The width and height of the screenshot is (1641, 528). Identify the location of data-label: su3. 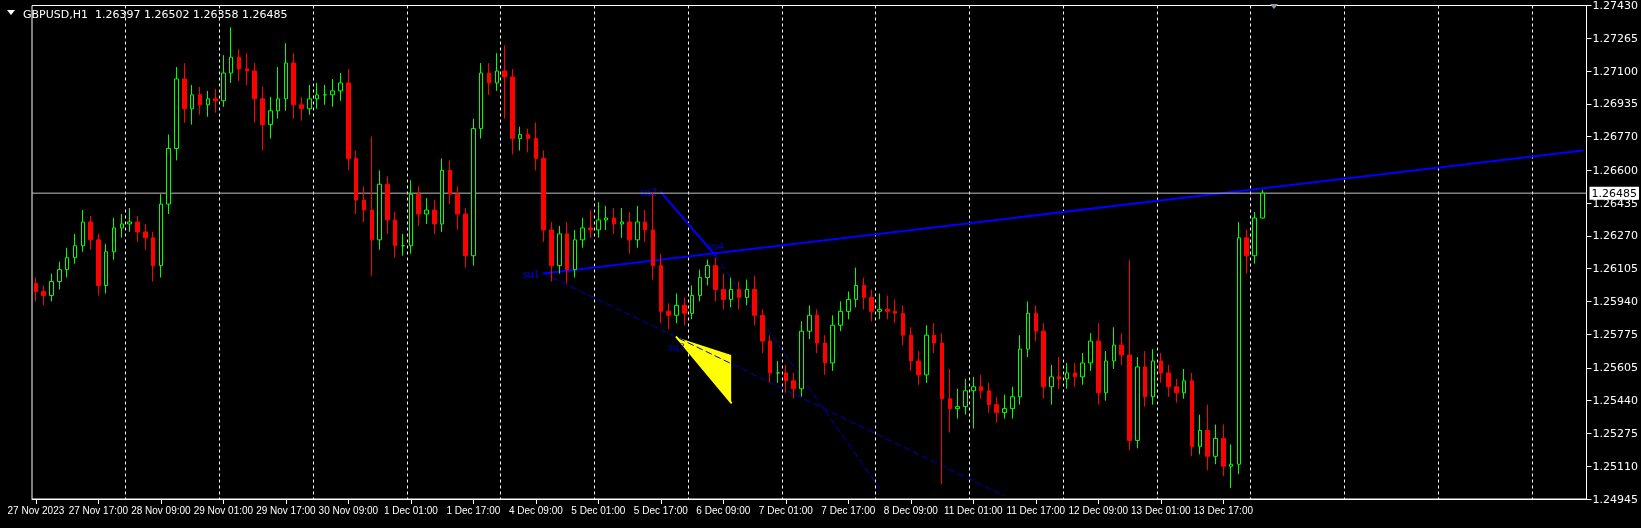
(676, 347).